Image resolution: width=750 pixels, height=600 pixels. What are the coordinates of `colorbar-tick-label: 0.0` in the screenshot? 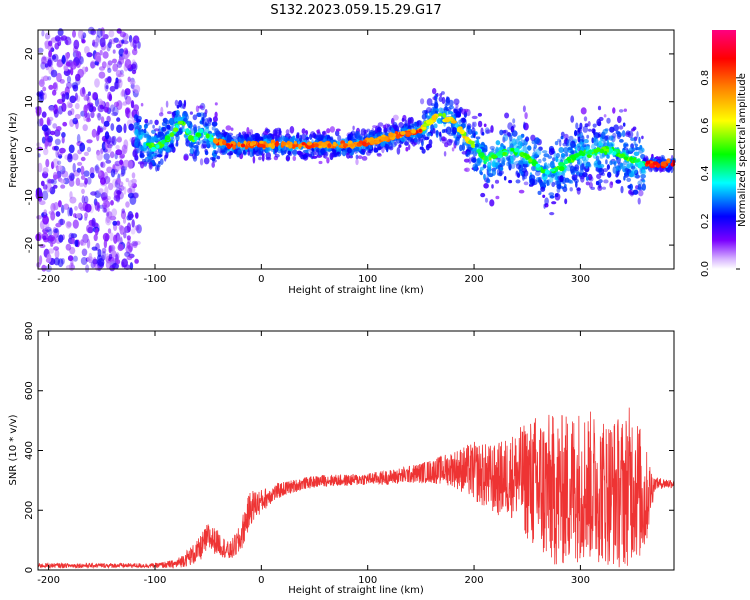 It's located at (705, 269).